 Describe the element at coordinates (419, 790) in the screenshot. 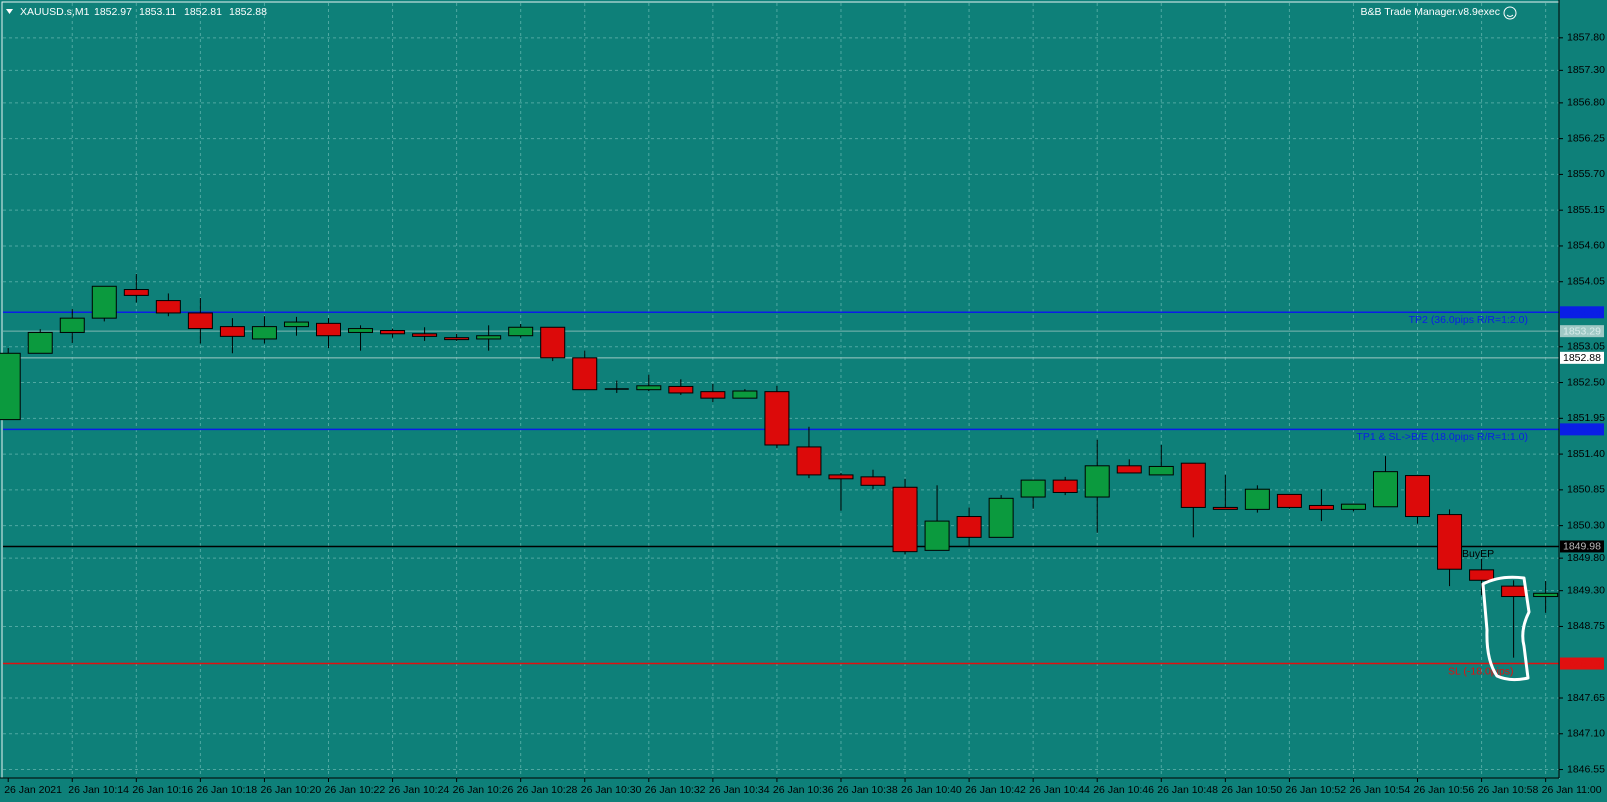

I see `x-tick-label: 26 Jan 10:24` at that location.